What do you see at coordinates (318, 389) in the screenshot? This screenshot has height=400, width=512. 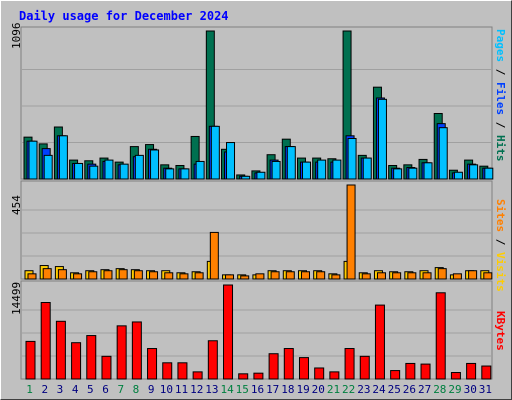 I see `day-tick-label: 20` at bounding box center [318, 389].